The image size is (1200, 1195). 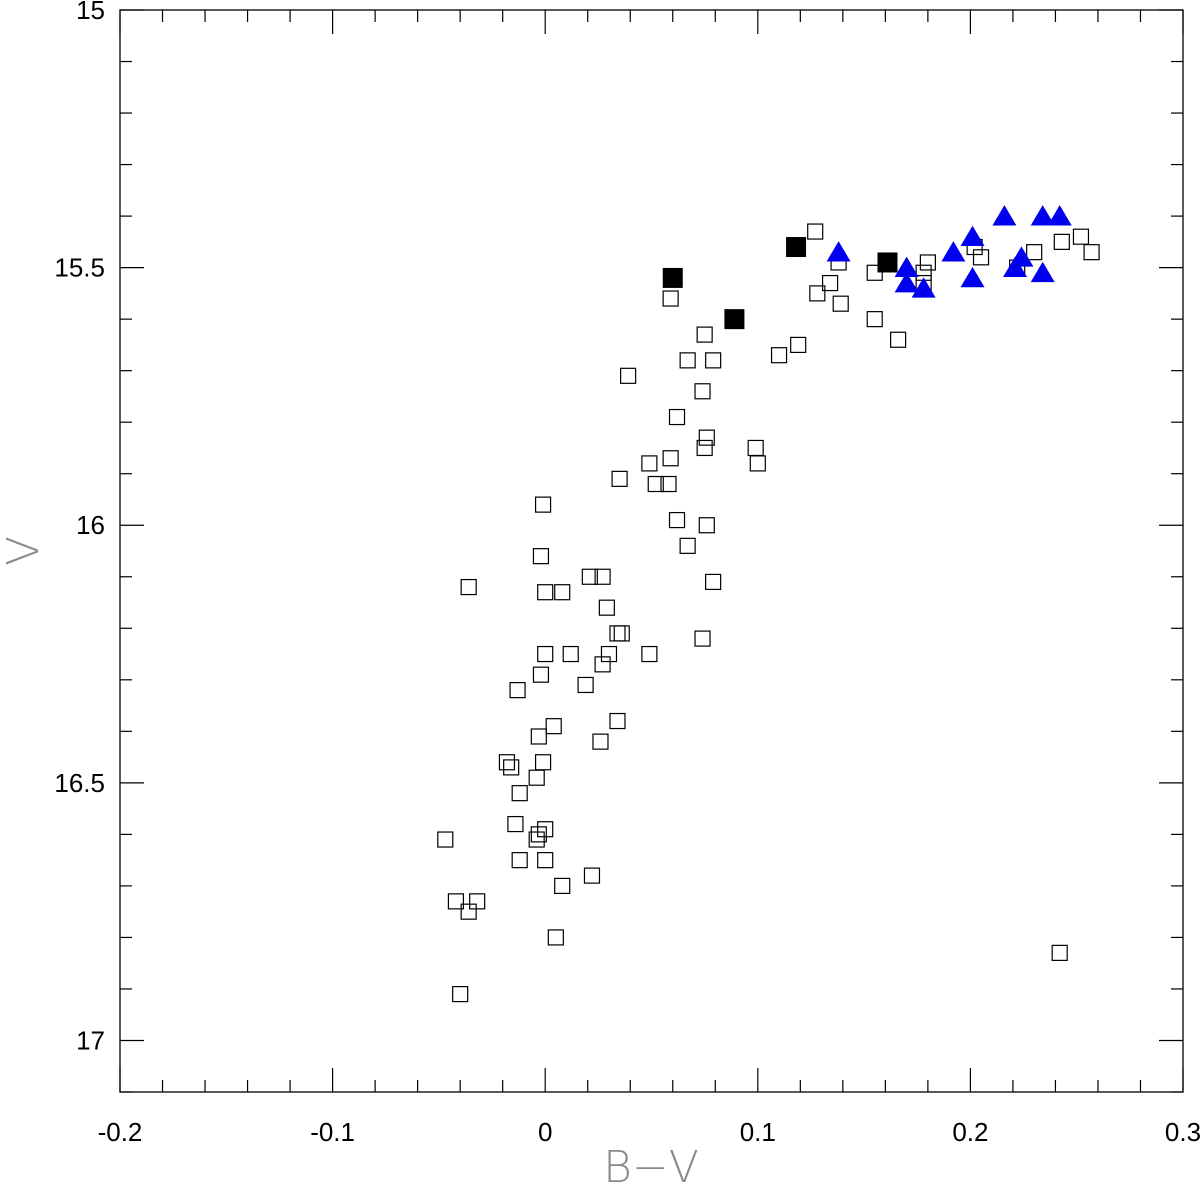 What do you see at coordinates (24, 551) in the screenshot?
I see `y-axis-title: V` at bounding box center [24, 551].